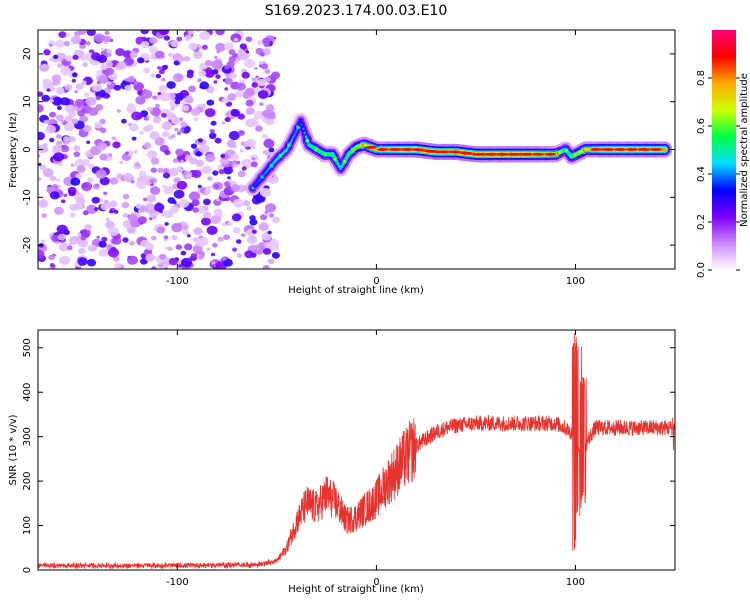 The height and width of the screenshot is (600, 750). What do you see at coordinates (27, 481) in the screenshot?
I see `snr-y-tick-label: 200` at bounding box center [27, 481].